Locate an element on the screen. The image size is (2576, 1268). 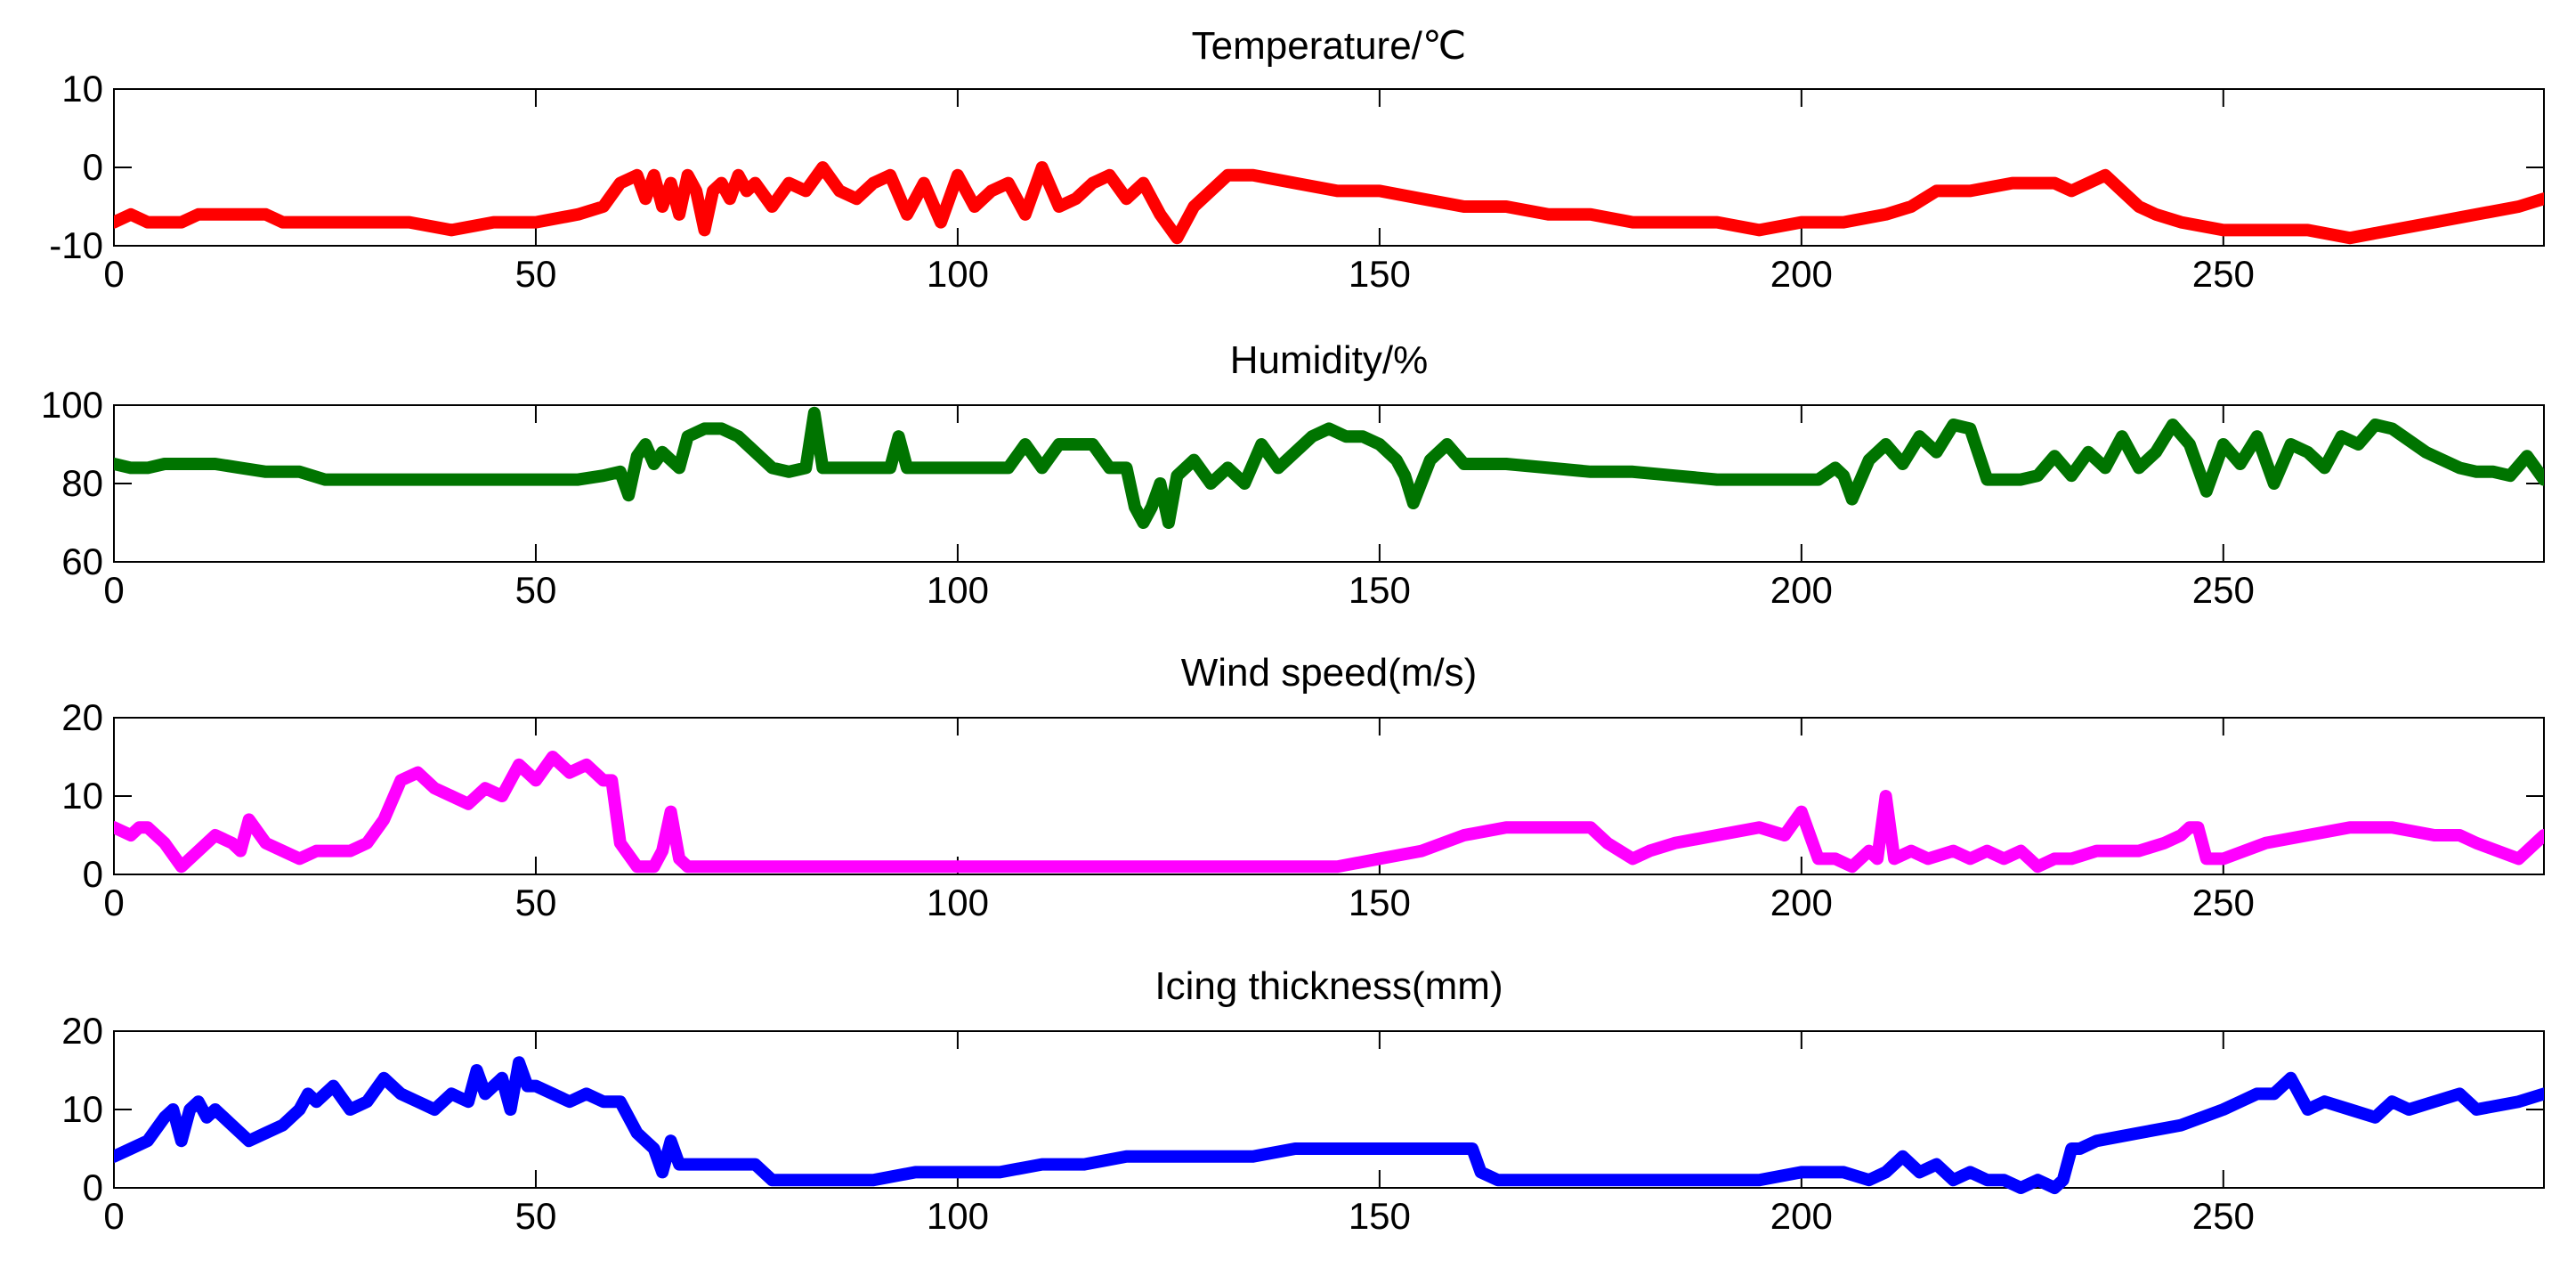
wind-speed-x-tick-label: 50 is located at coordinates (536, 902).